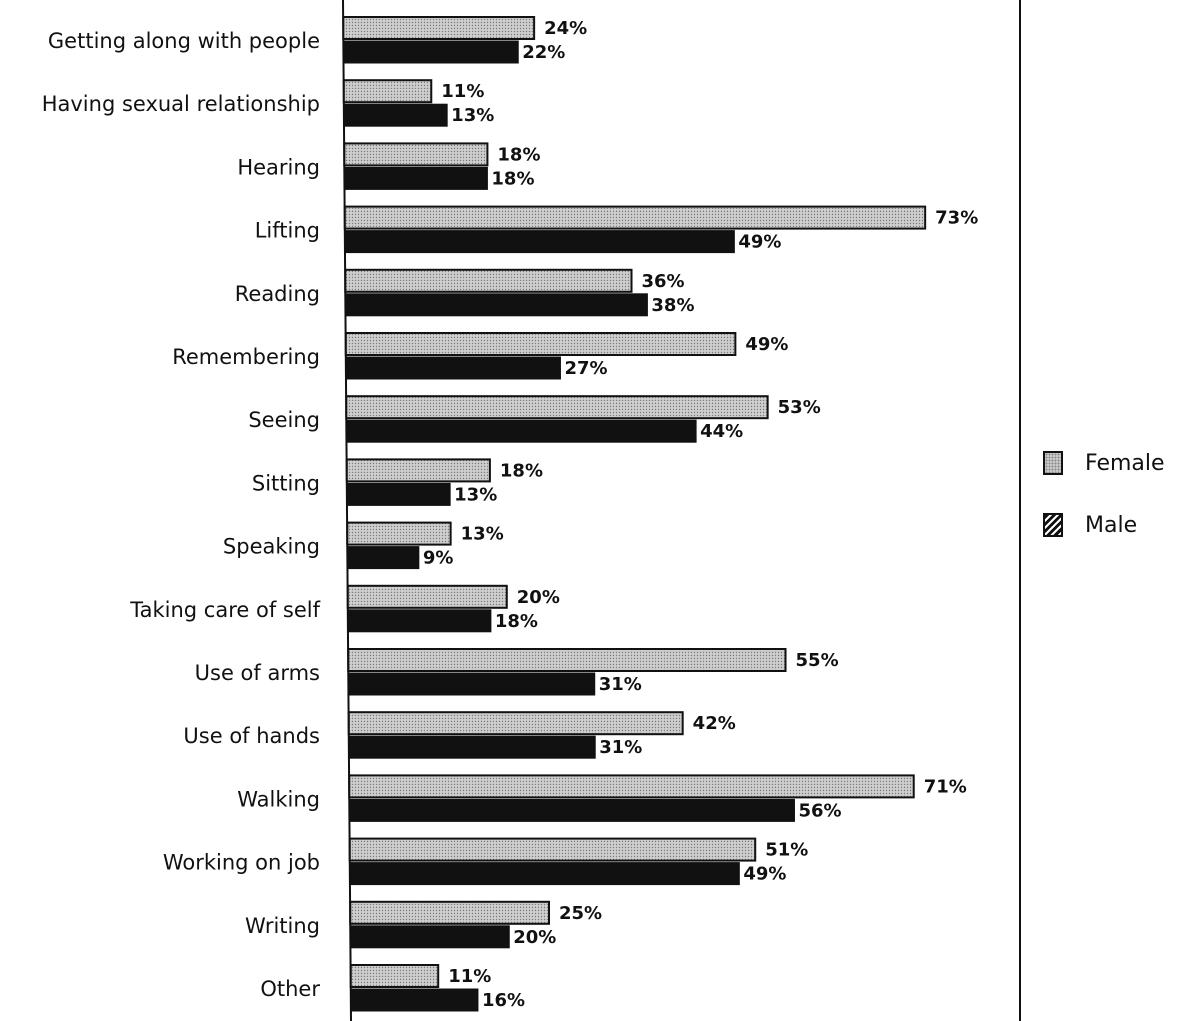  Describe the element at coordinates (184, 41) in the screenshot. I see `category-label: Getting along with people` at that location.